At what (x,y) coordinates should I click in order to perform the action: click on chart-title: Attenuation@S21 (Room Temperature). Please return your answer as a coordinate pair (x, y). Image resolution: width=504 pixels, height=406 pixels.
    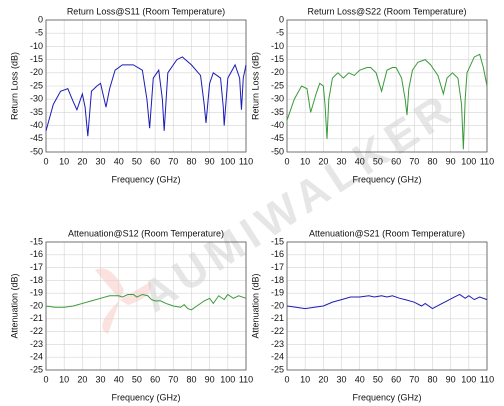
    Looking at the image, I should click on (387, 233).